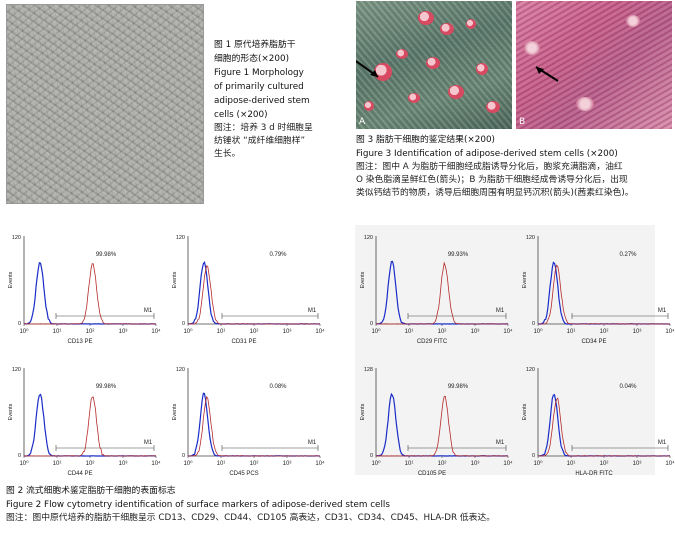 Image resolution: width=675 pixels, height=536 pixels. What do you see at coordinates (492, 180) in the screenshot?
I see `figure3-note-line2: O 染色脂滴呈鲜红色(箭头)；B 为脂肪干细胞经成骨诱导分化后，出现` at bounding box center [492, 180].